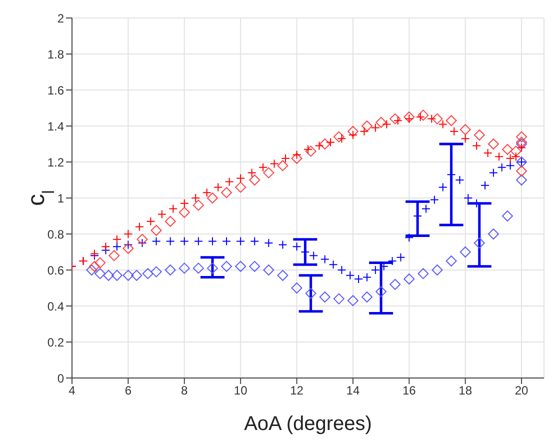 This screenshot has height=446, width=560. What do you see at coordinates (55, 234) in the screenshot?
I see `y-tick-label: 0.8` at bounding box center [55, 234].